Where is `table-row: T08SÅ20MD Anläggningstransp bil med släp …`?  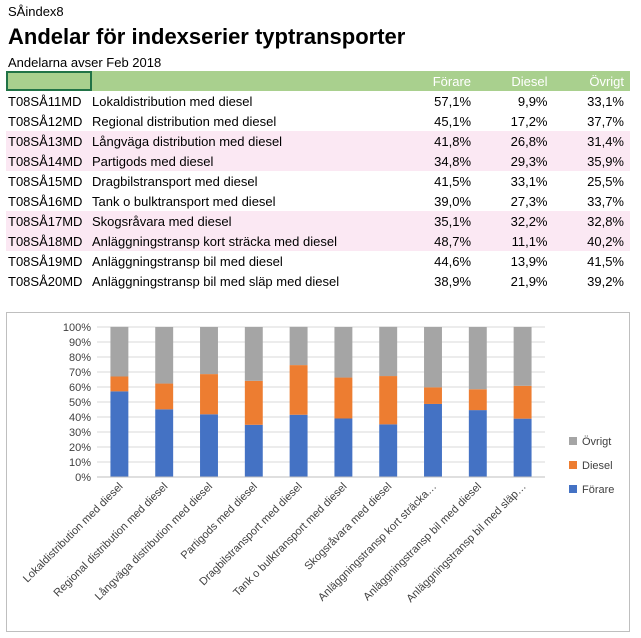 table-row: T08SÅ20MD Anläggningstransp bil med släp … is located at coordinates (318, 281).